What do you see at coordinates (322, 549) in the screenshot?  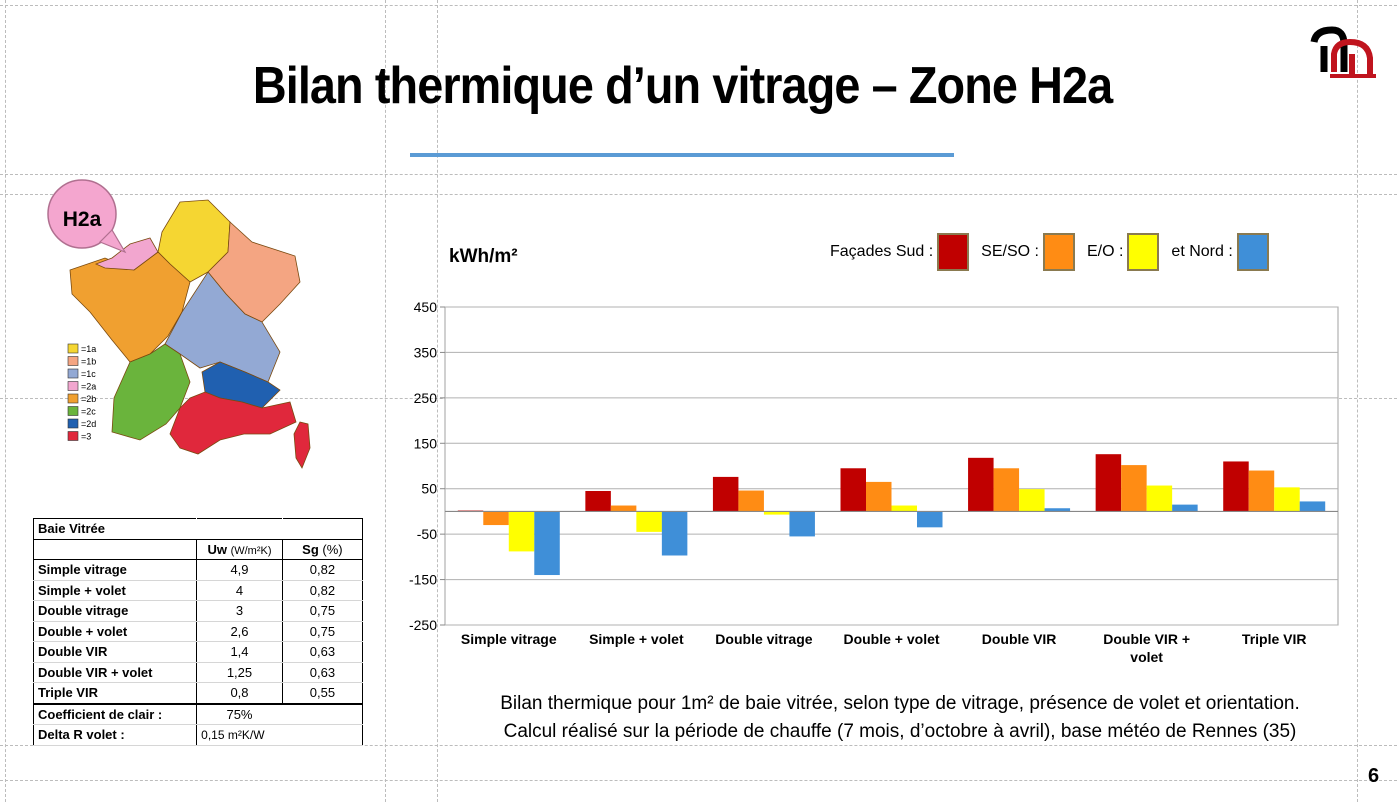 I see `sg-column-header: Sg (%)` at bounding box center [322, 549].